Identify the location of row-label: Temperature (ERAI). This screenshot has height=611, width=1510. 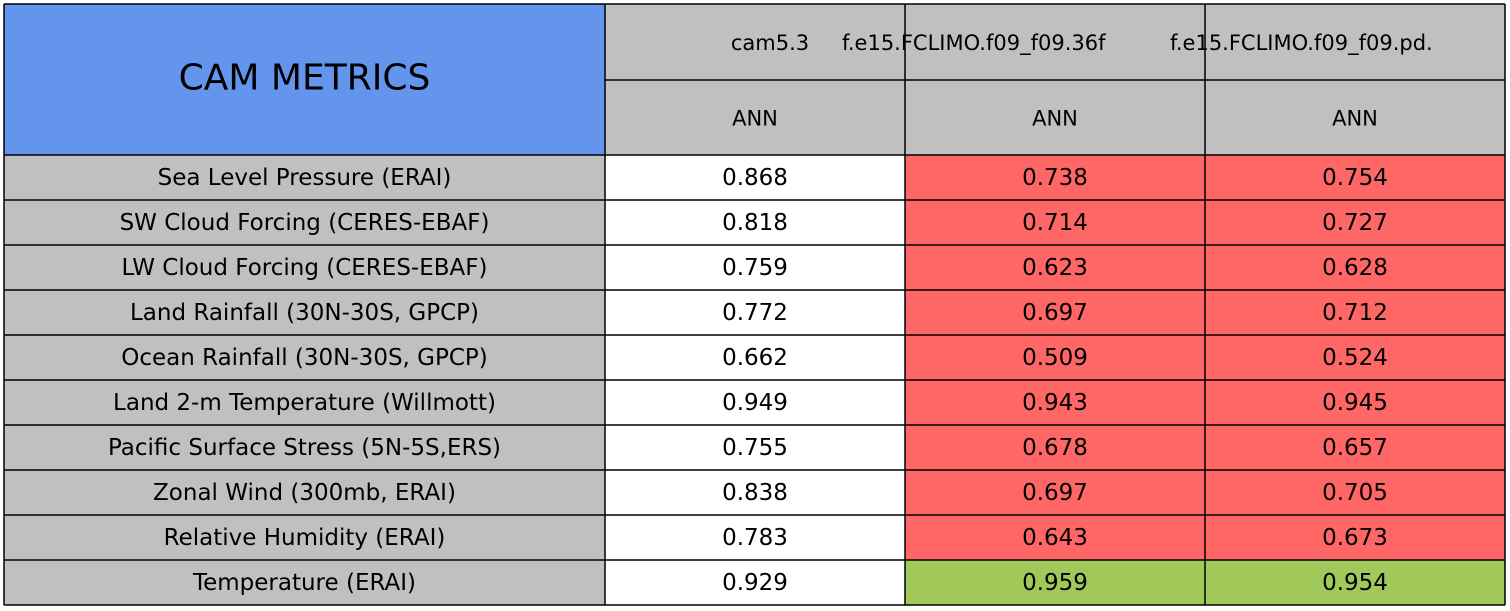
(304, 583).